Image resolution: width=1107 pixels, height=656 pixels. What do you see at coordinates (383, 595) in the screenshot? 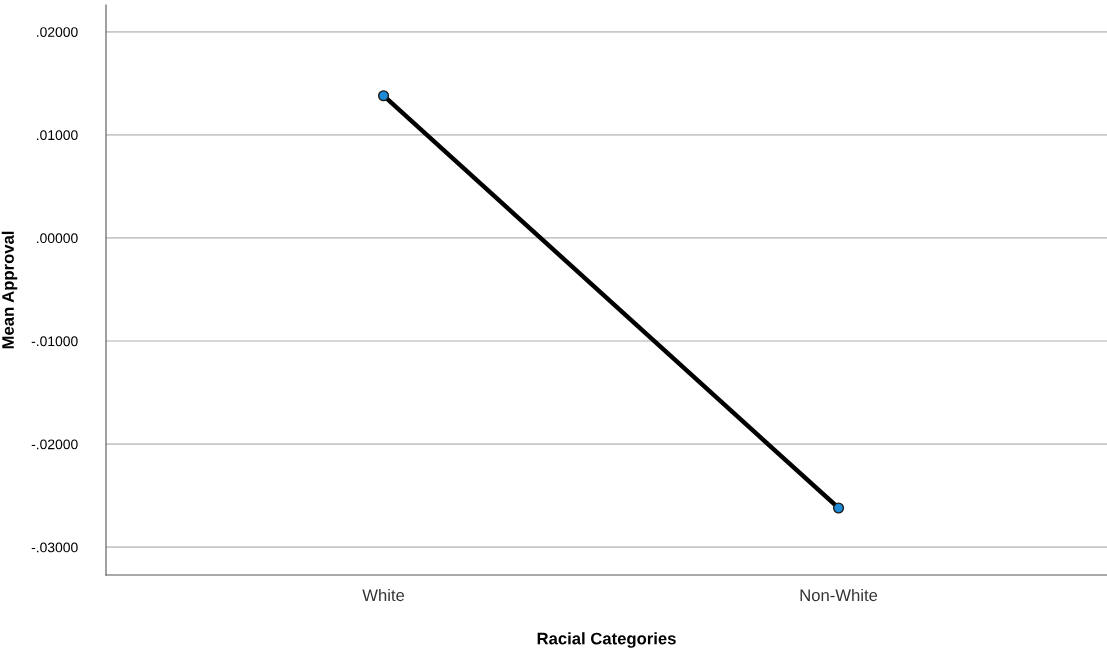
I see `x-tick-label: White` at bounding box center [383, 595].